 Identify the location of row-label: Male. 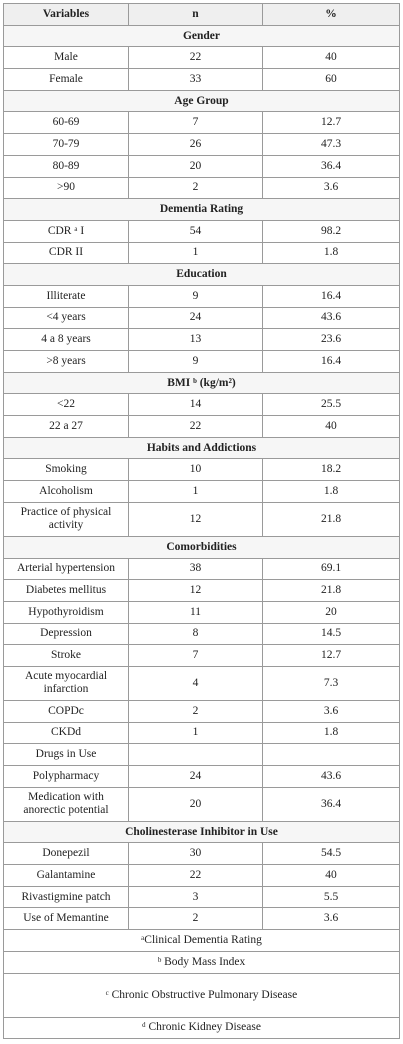
(66, 58).